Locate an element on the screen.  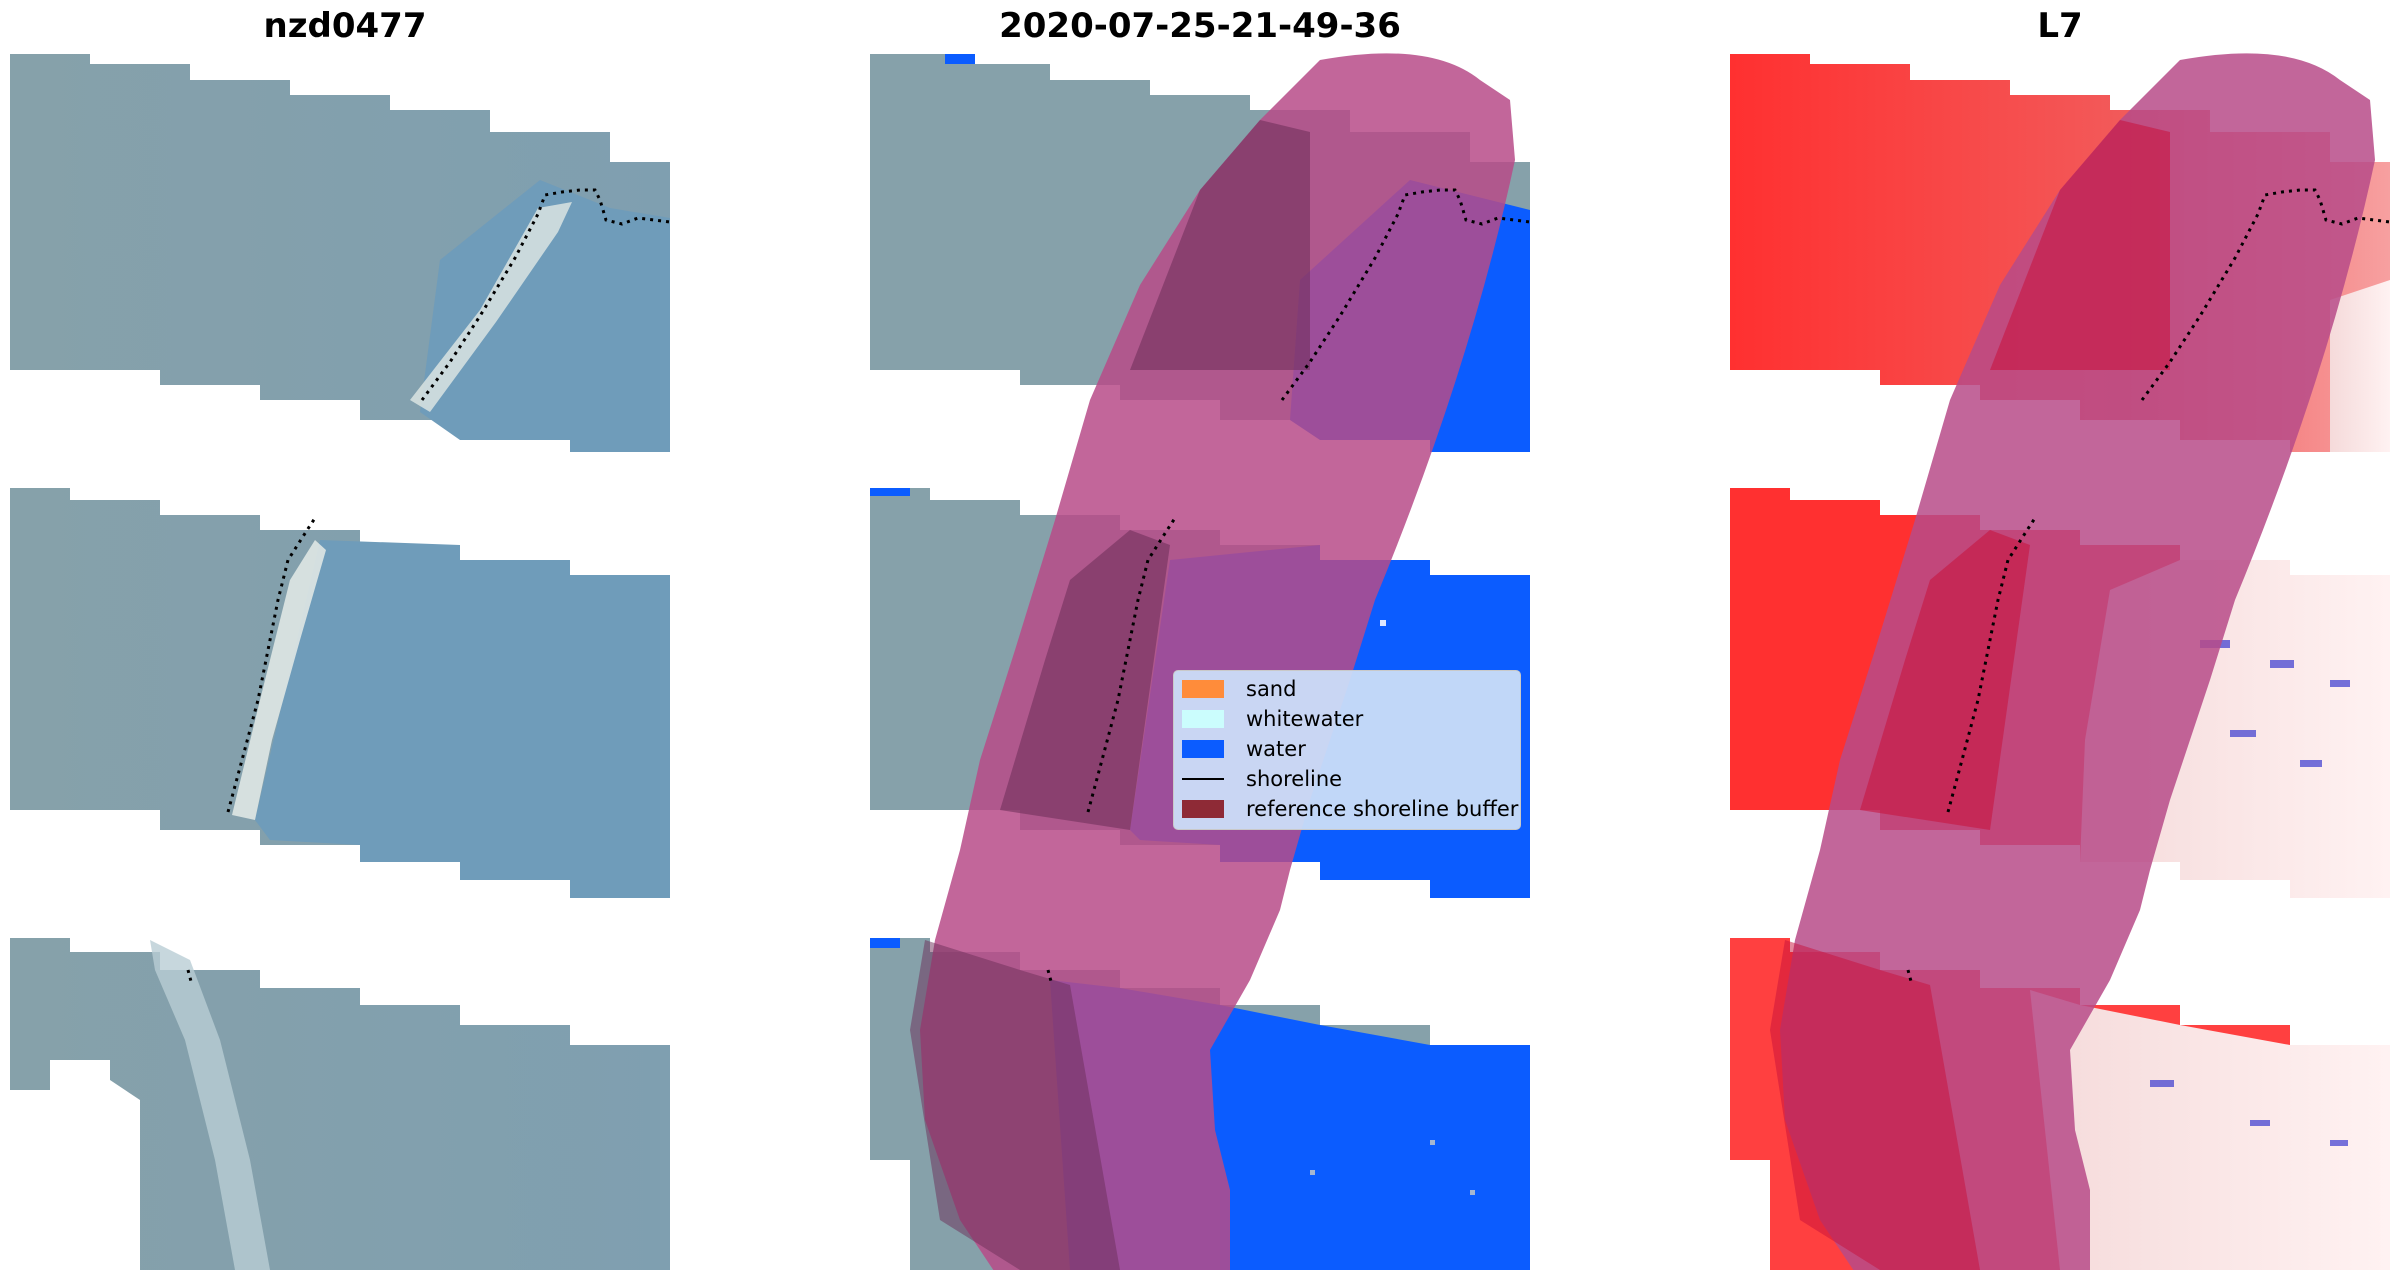
legend-item-sand: sand is located at coordinates (1239, 689).